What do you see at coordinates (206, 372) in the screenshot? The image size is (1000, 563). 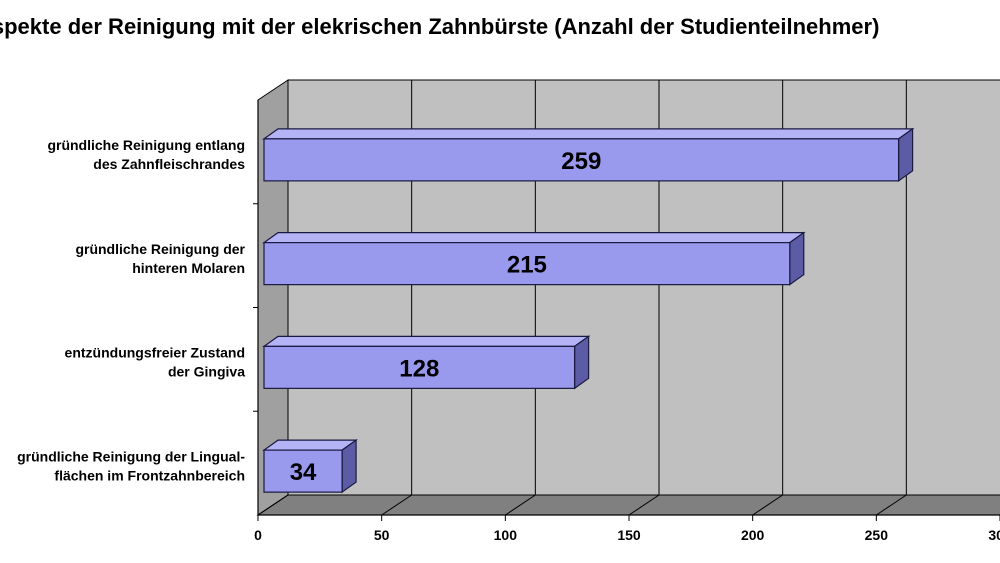 I see `category-label: der Gingiva` at bounding box center [206, 372].